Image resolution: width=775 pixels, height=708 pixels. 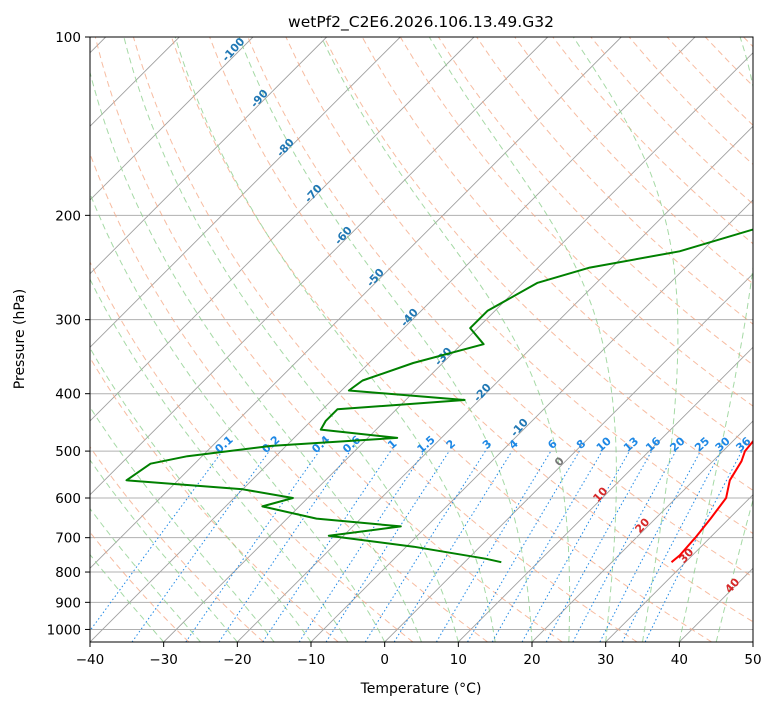 What do you see at coordinates (552, 444) in the screenshot?
I see `mixing-ratio-label: 6` at bounding box center [552, 444].